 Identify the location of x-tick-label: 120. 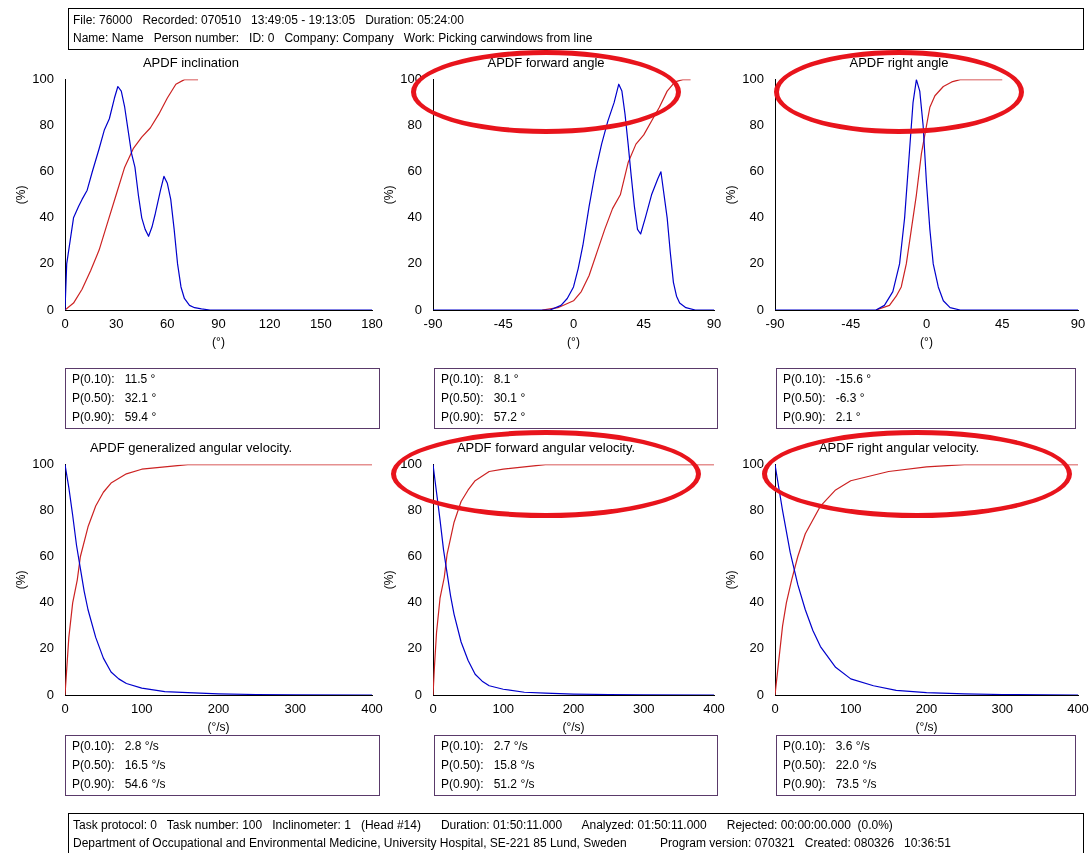
(269, 324).